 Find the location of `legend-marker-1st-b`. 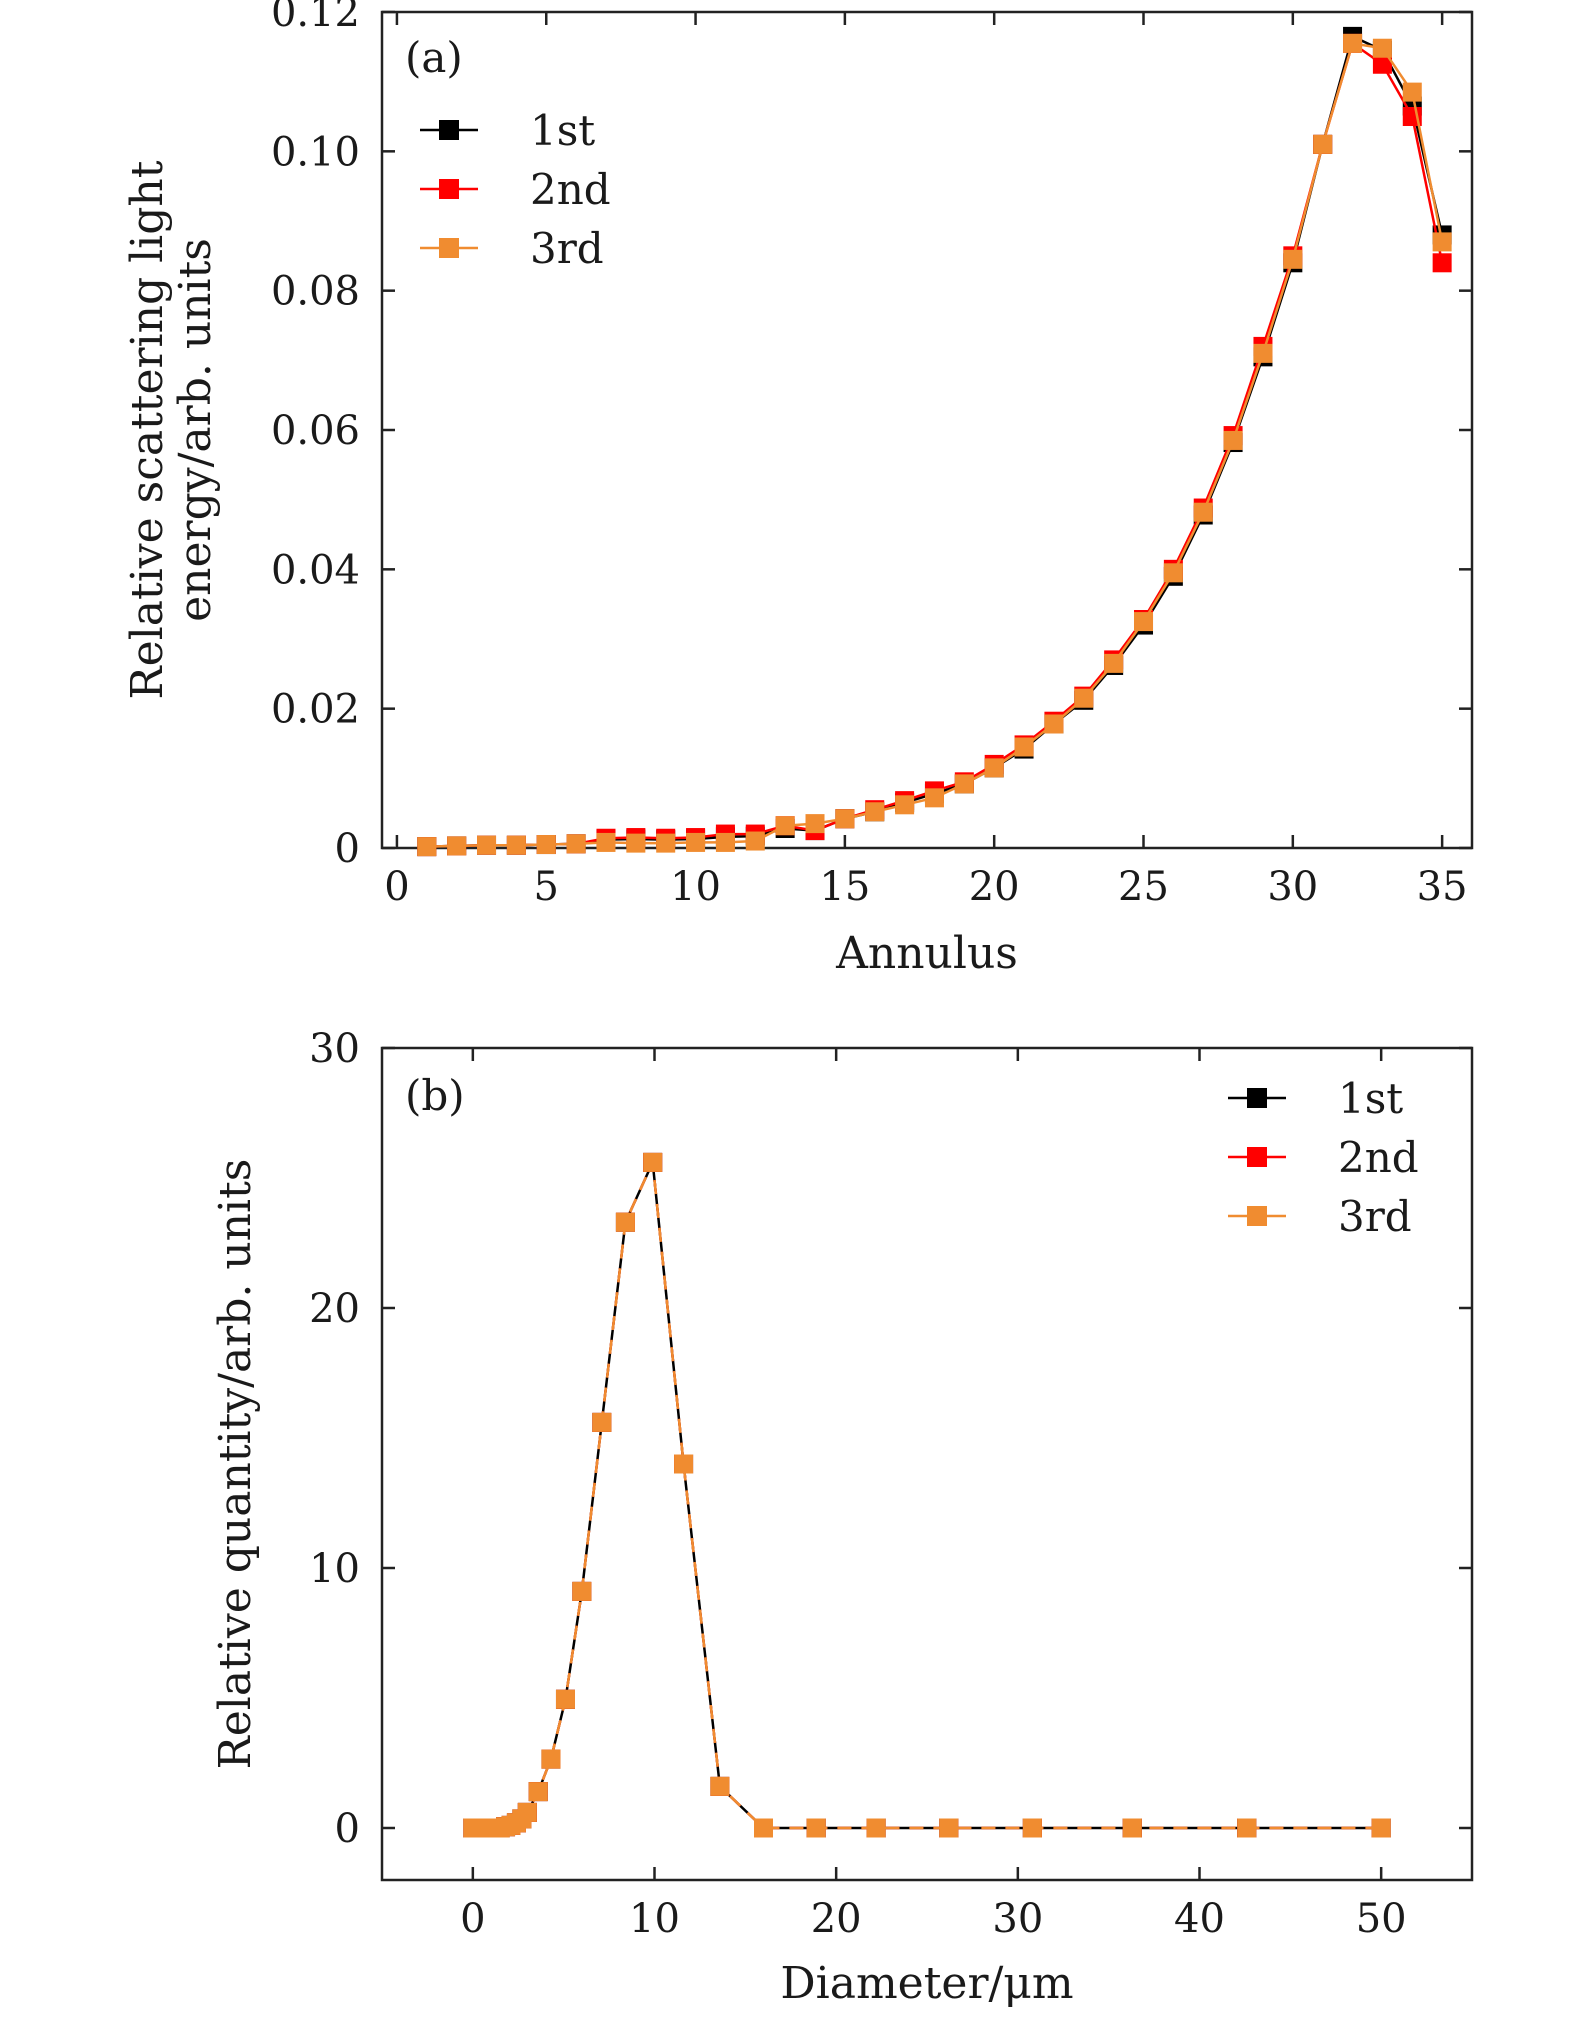

legend-marker-1st-b is located at coordinates (1257, 1098).